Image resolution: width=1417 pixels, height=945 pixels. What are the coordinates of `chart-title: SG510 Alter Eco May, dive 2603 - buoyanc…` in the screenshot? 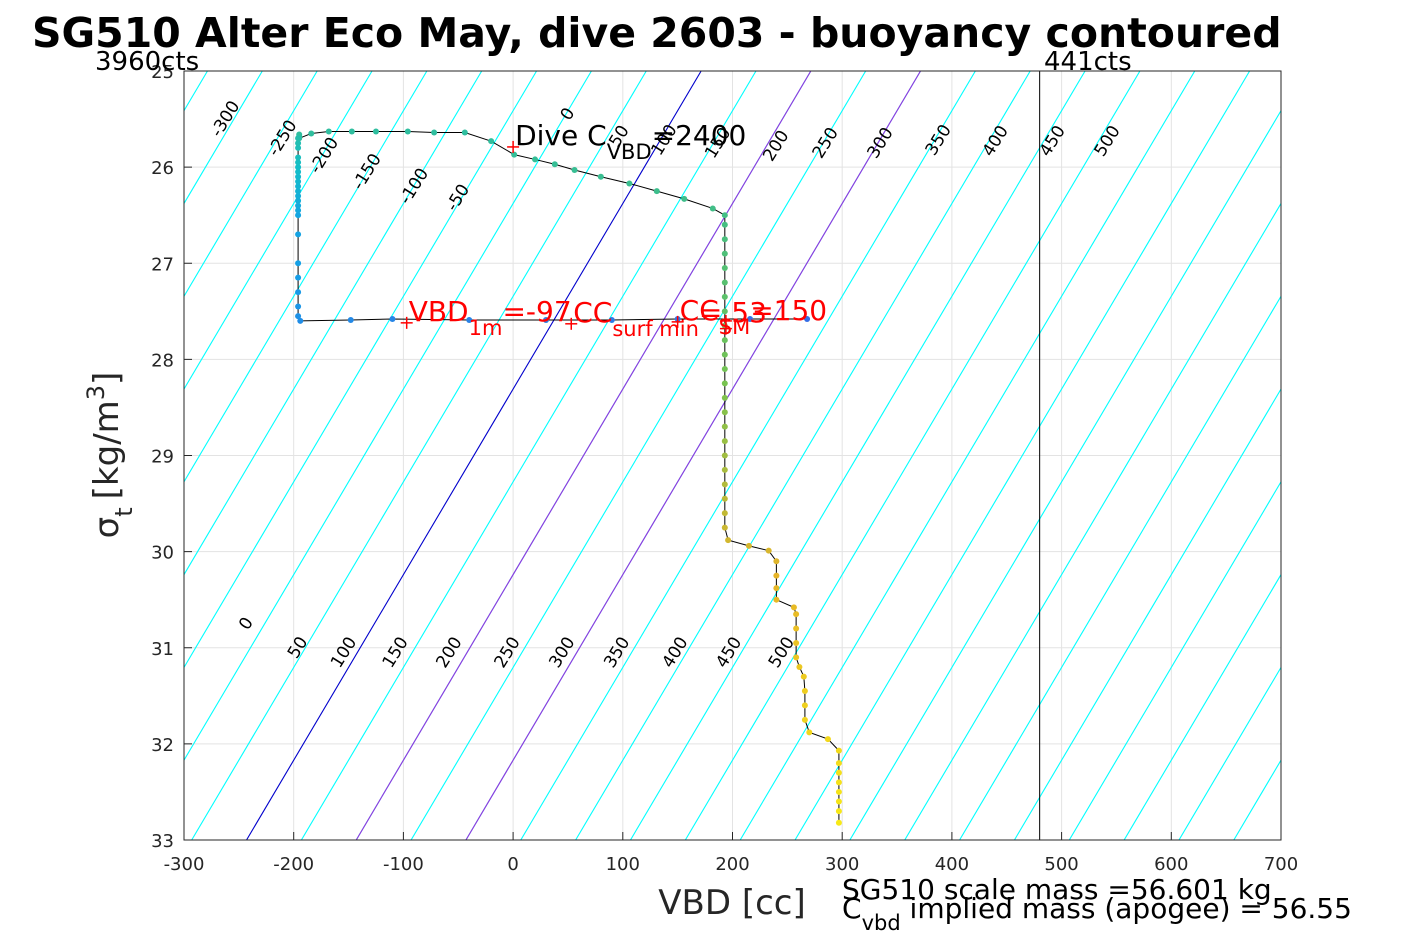 It's located at (657, 33).